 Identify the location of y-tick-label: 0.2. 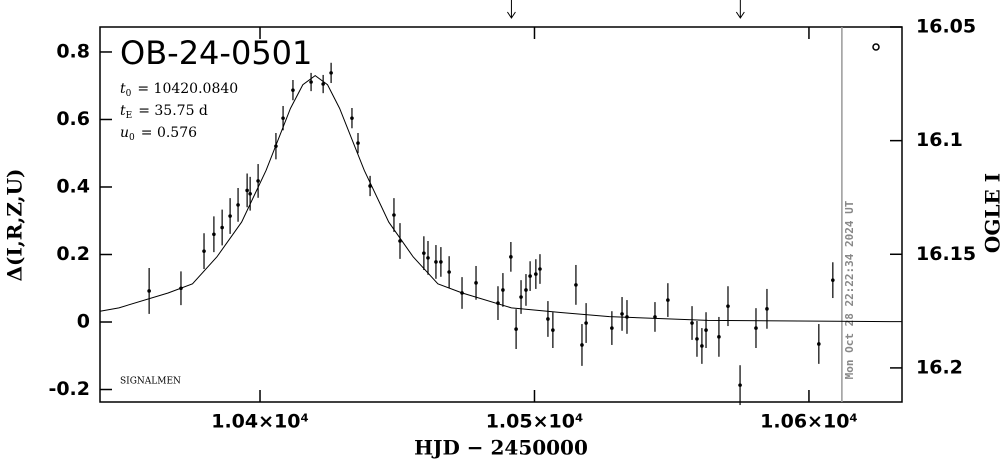
(73, 254).